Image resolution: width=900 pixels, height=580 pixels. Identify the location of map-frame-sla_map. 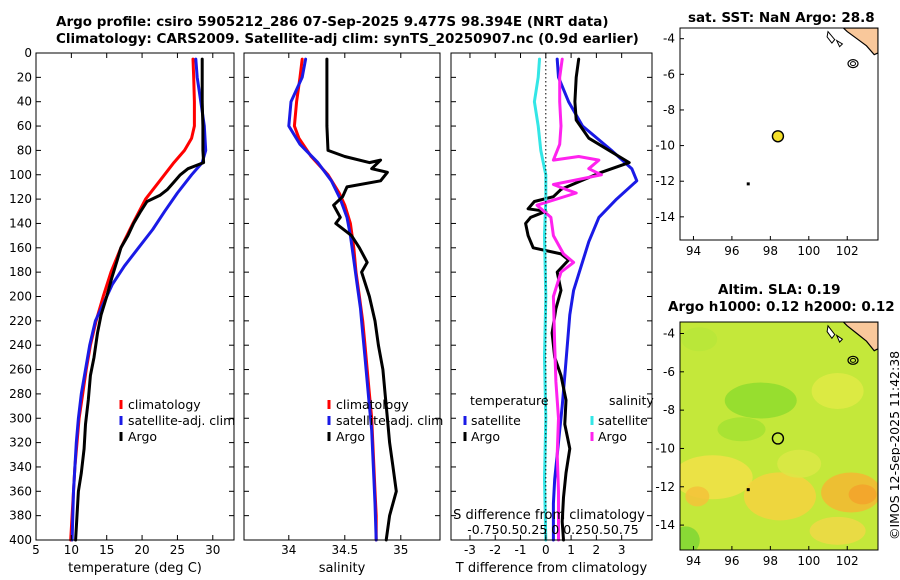
(779, 436).